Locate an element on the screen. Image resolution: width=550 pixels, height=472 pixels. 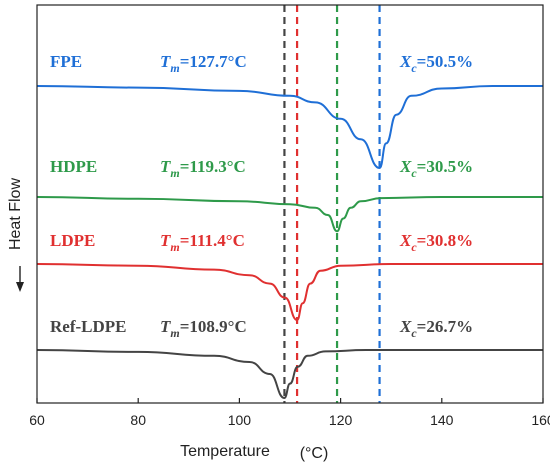
curve-ldpe is located at coordinates (289, 292).